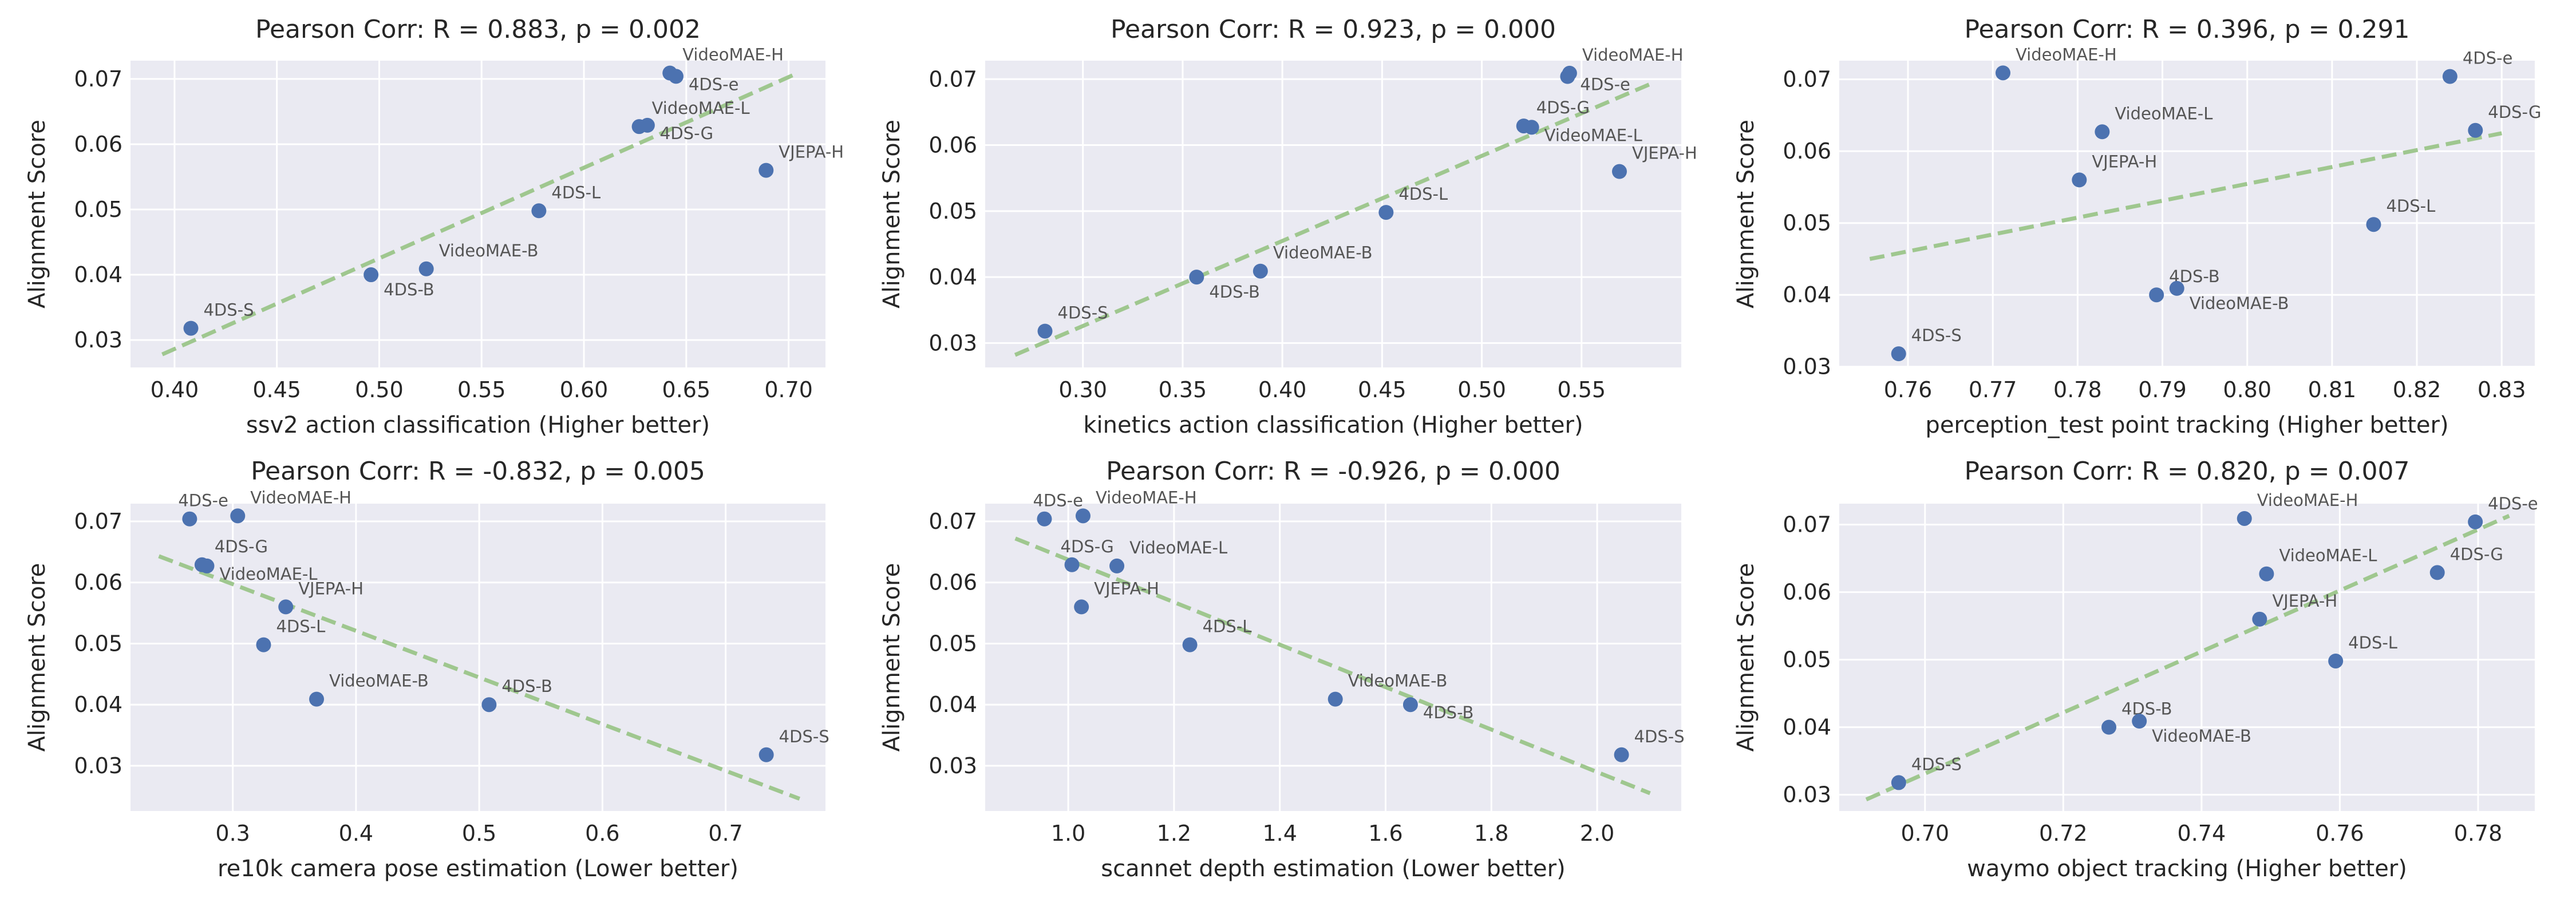  What do you see at coordinates (1908, 389) in the screenshot?
I see `x-tick-label: 0.76` at bounding box center [1908, 389].